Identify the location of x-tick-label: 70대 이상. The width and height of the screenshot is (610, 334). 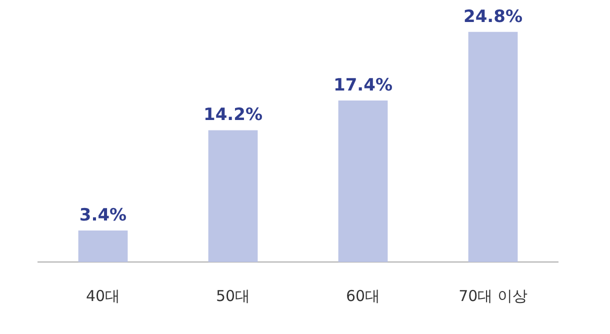
(493, 295).